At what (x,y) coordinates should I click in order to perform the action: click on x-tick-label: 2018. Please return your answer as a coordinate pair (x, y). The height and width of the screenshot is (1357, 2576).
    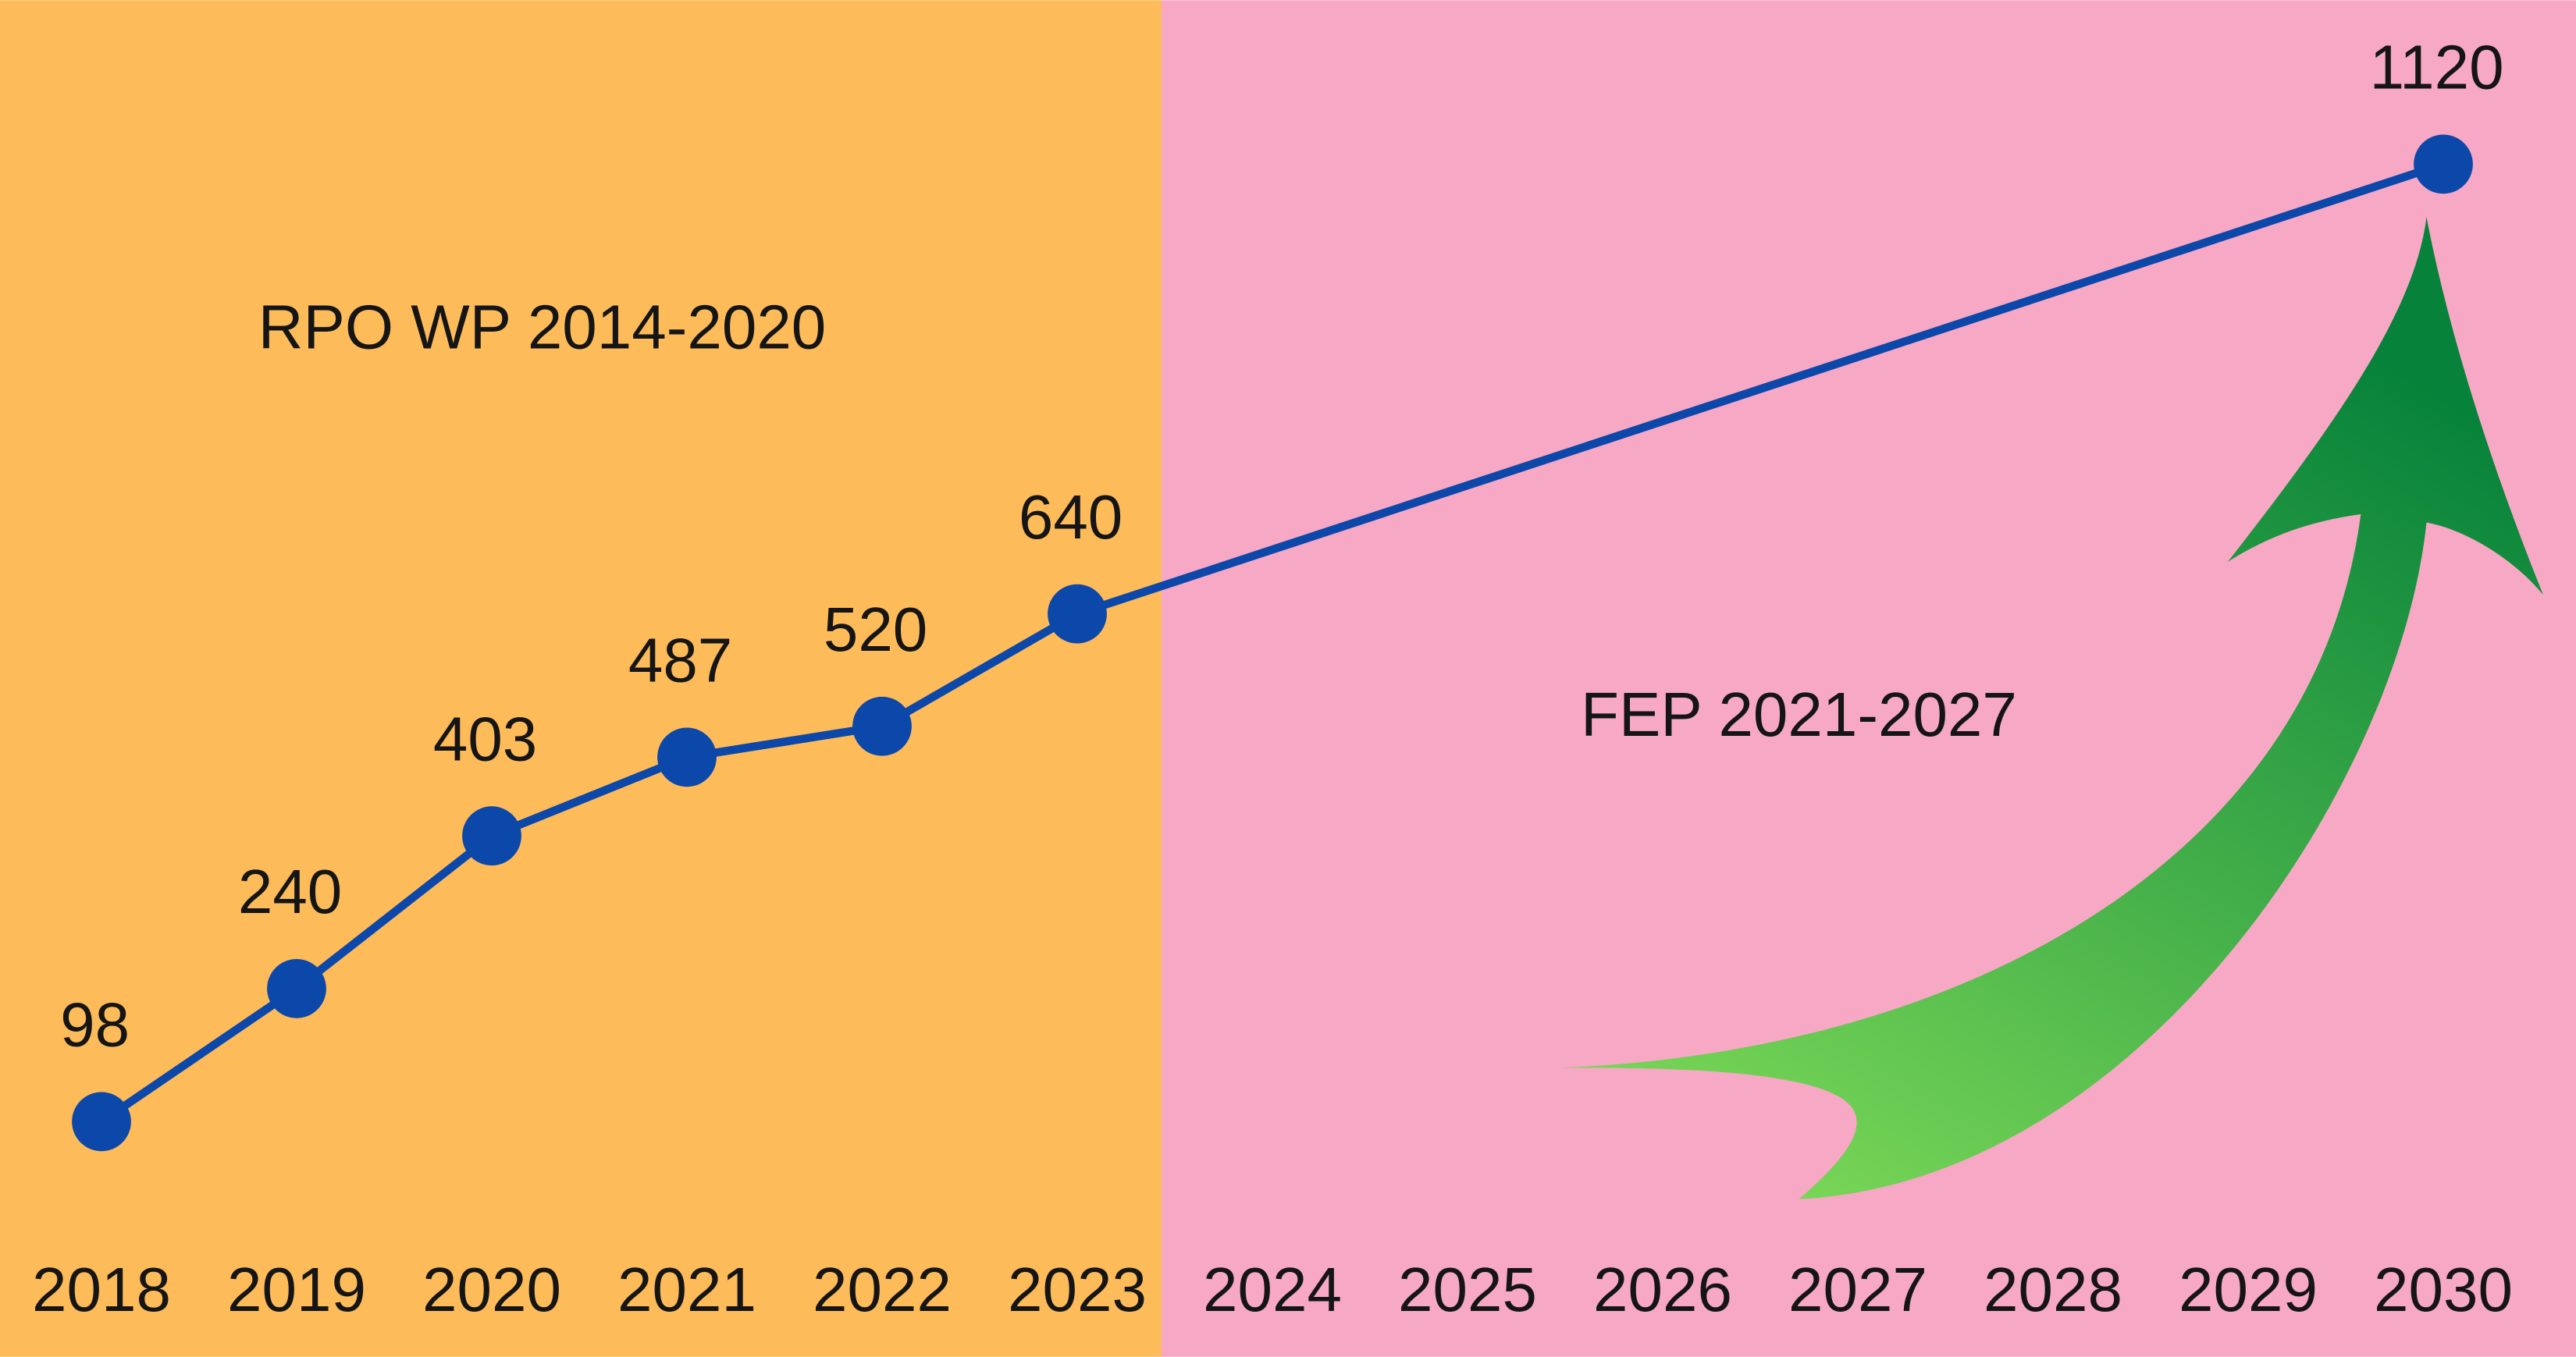
    Looking at the image, I should click on (101, 1289).